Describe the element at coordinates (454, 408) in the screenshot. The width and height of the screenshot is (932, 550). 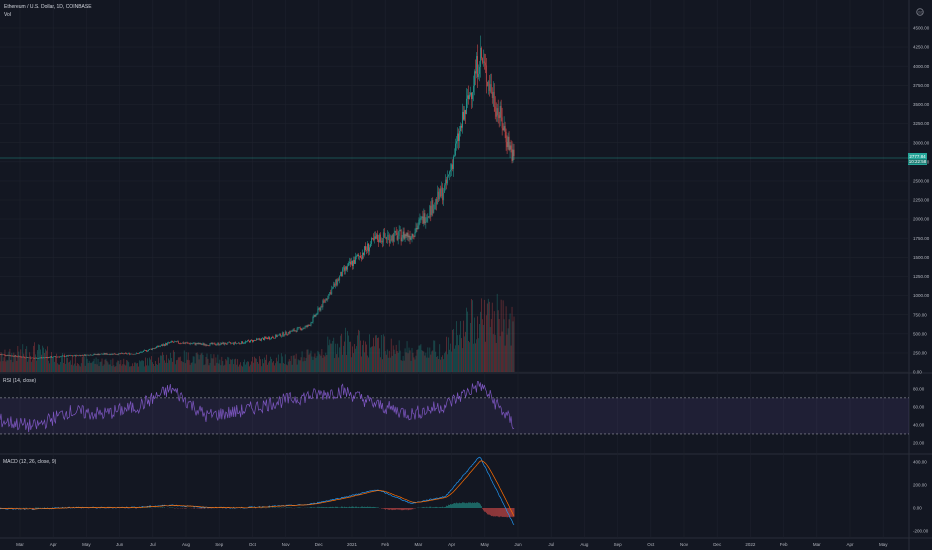
I see `rsi-pane` at that location.